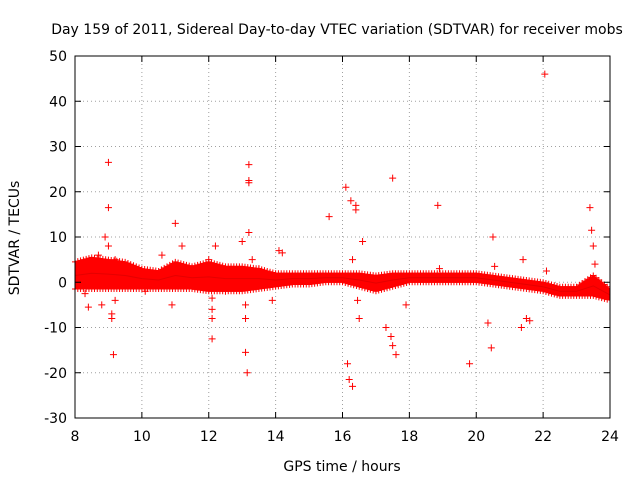 This screenshot has height=480, width=640. I want to click on x-tick-label: 24, so click(610, 437).